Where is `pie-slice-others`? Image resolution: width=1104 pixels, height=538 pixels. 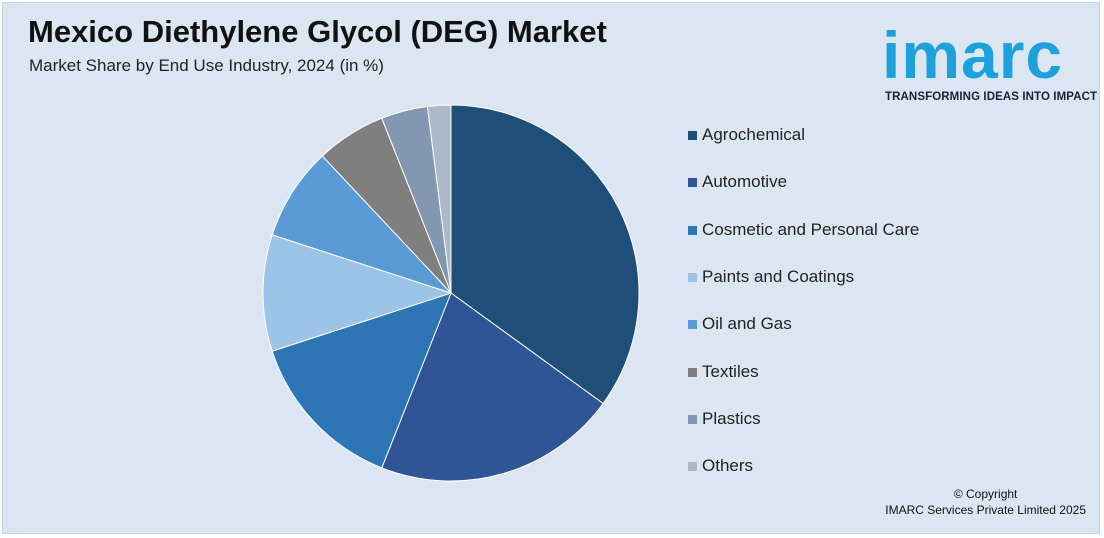 pie-slice-others is located at coordinates (439, 199).